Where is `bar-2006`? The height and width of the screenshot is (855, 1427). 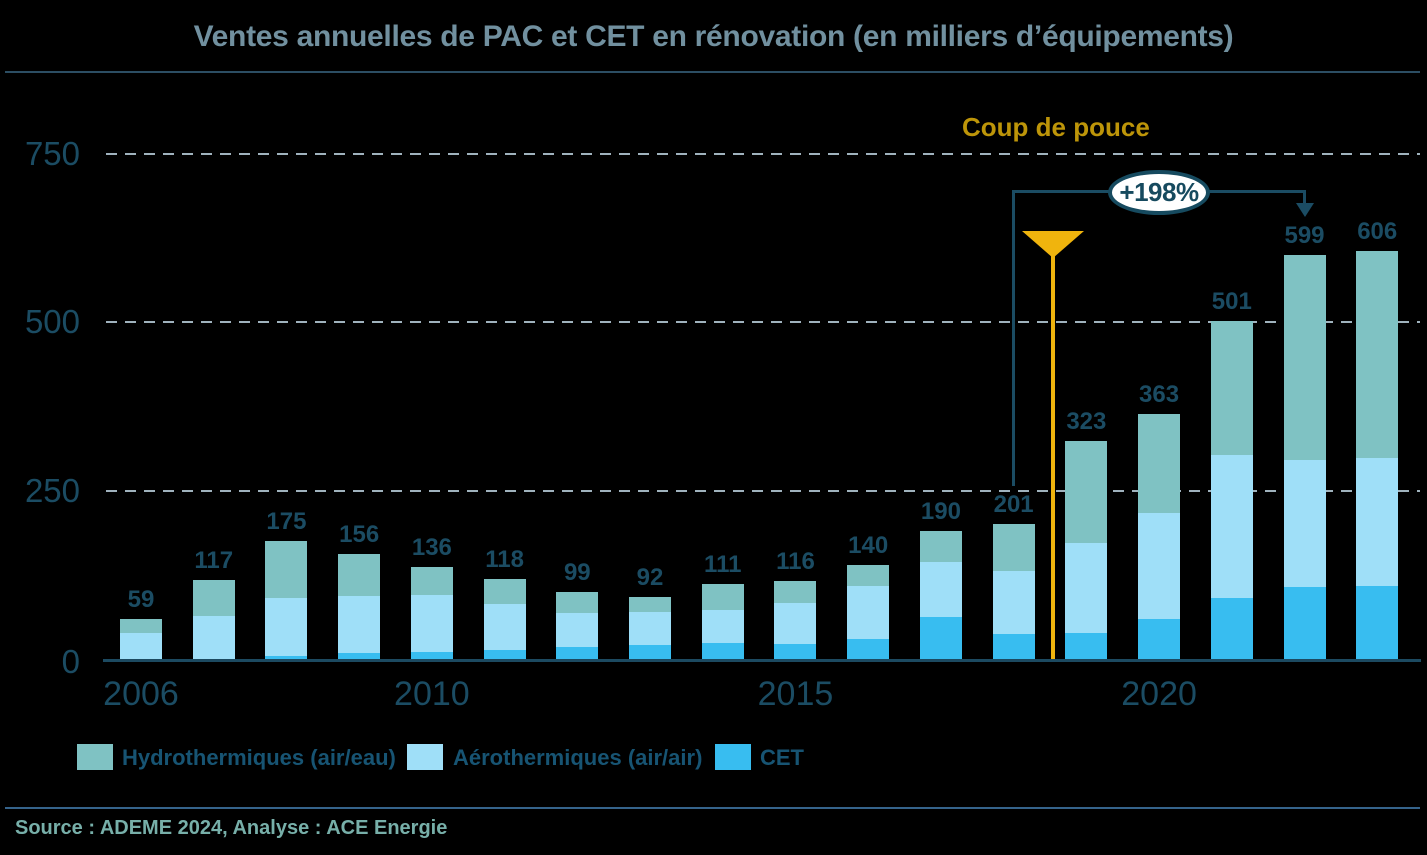
bar-2006 is located at coordinates (141, 639).